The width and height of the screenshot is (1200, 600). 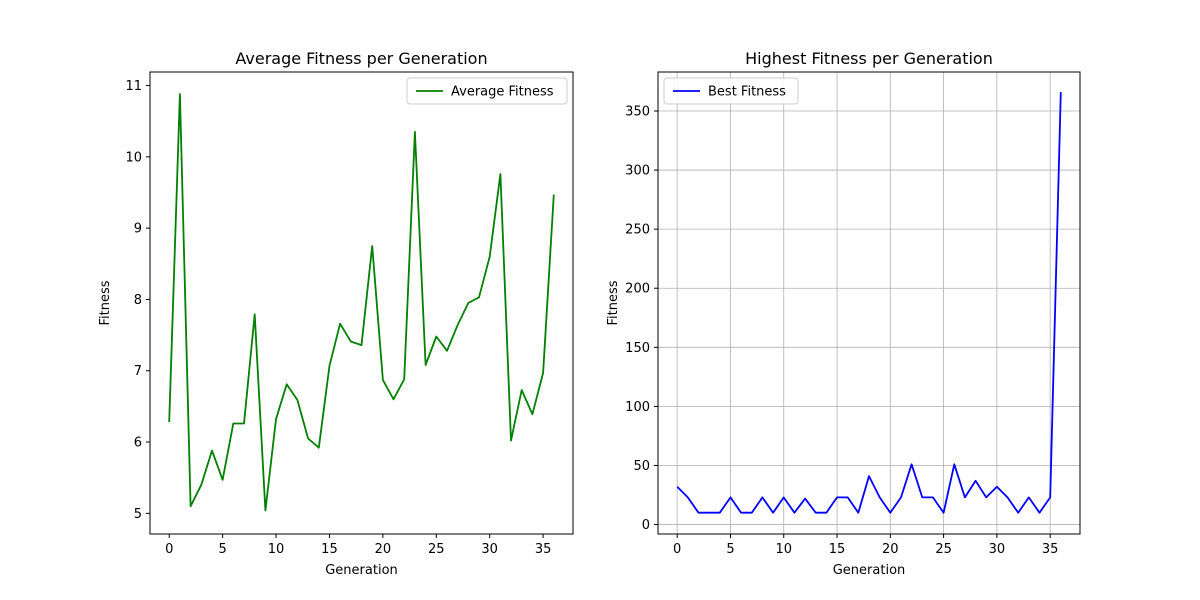 I want to click on y-tick-label: 7, so click(x=138, y=371).